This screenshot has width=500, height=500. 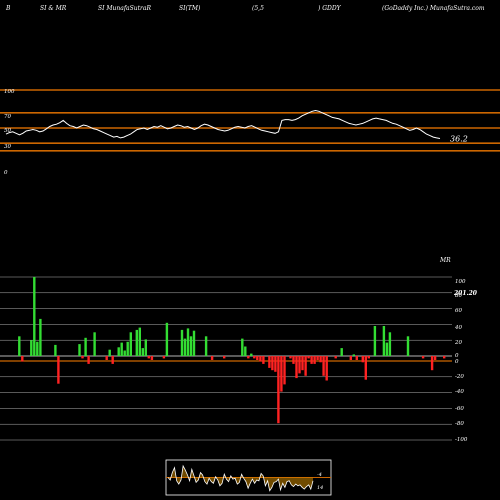 I want to click on rsi-line, so click(x=223, y=124).